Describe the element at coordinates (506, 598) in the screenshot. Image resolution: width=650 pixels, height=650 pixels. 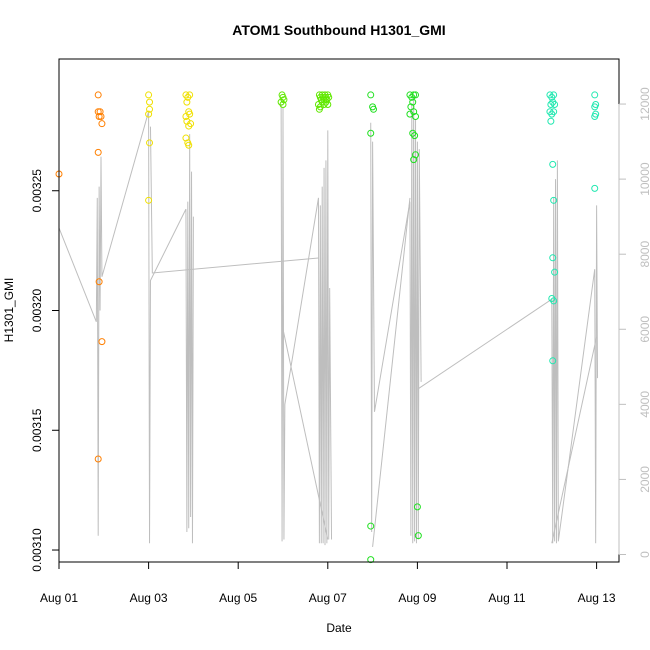
I see `x-tick-label: Aug 11` at that location.